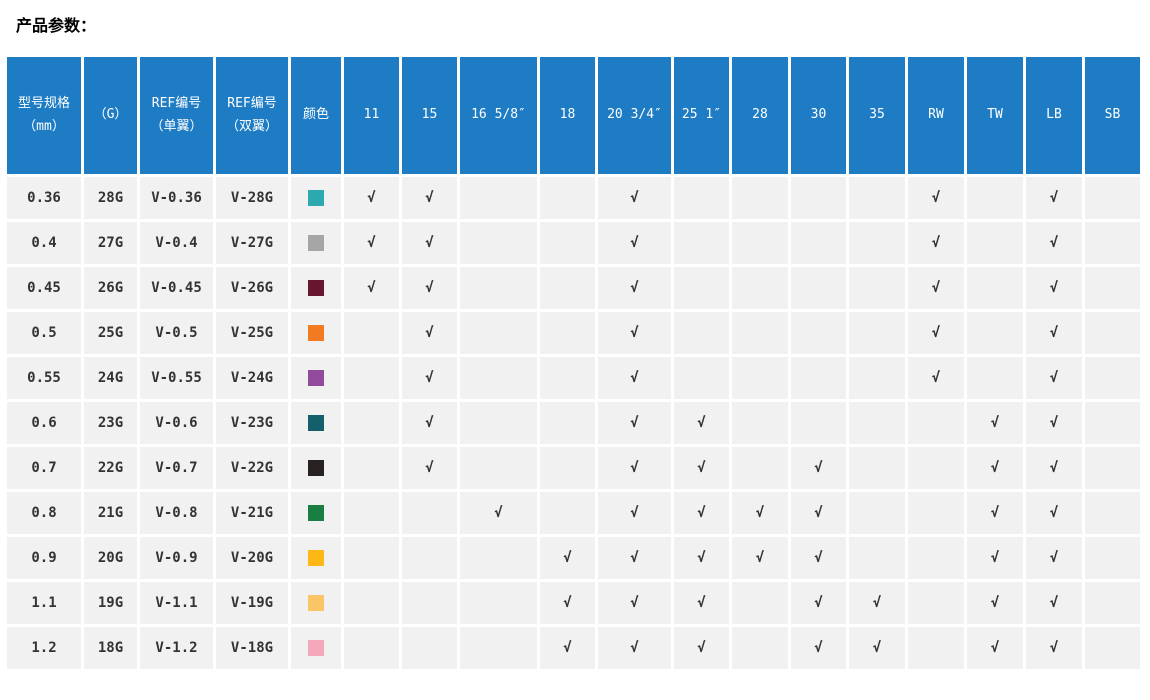 The height and width of the screenshot is (700, 1150). I want to click on table-row: 0.45 26G V-0.45 V-26G √ √ √ √ √, so click(573, 288).